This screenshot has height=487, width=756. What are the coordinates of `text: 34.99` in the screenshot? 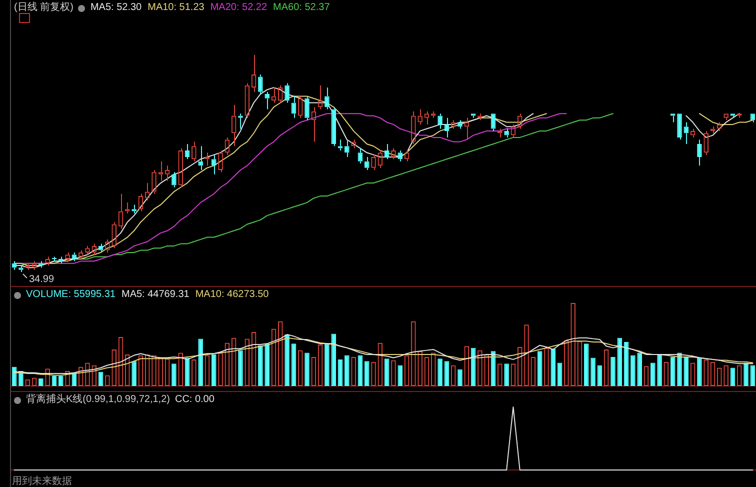 It's located at (41, 279).